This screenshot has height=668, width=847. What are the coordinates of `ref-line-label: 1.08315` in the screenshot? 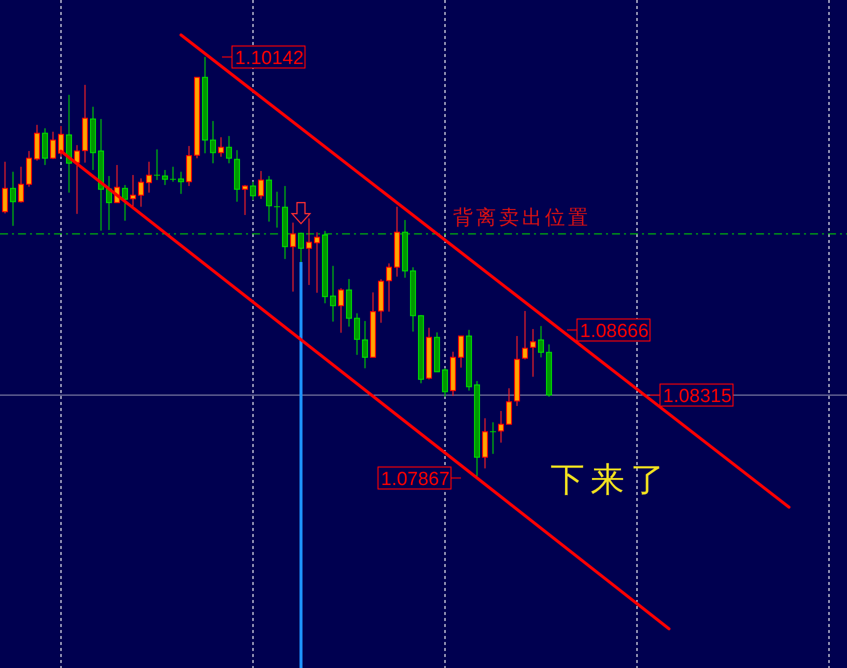 It's located at (697, 397).